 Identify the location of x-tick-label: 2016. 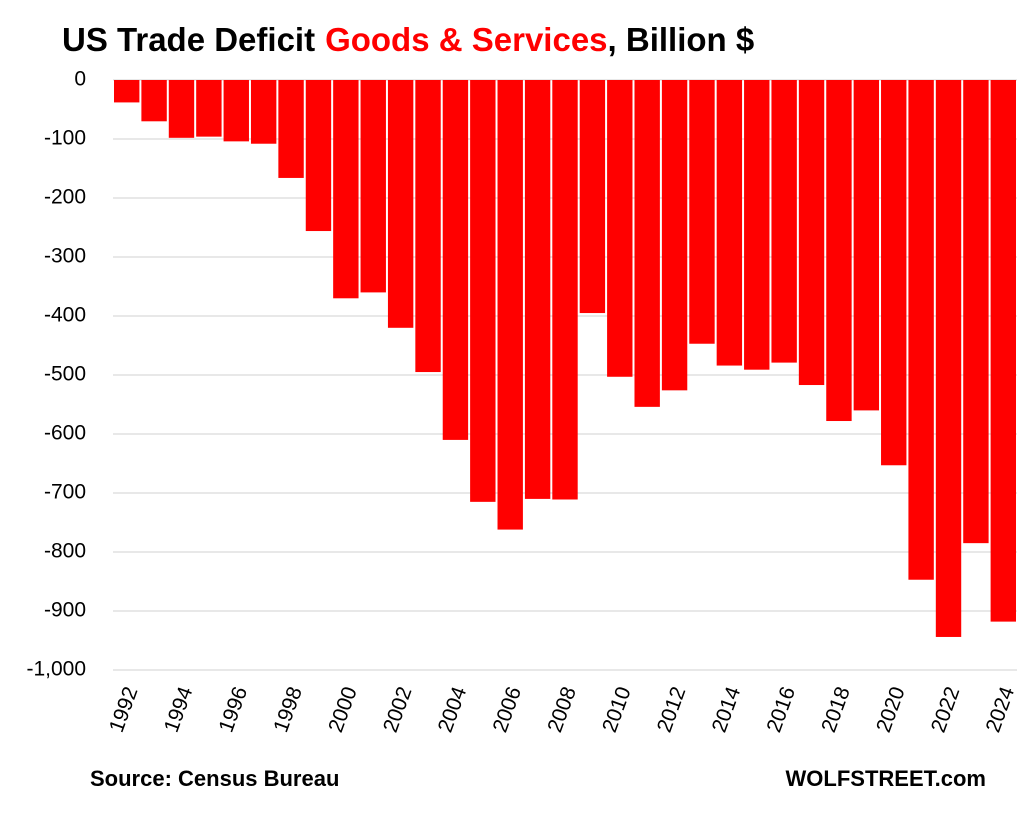
(781, 710).